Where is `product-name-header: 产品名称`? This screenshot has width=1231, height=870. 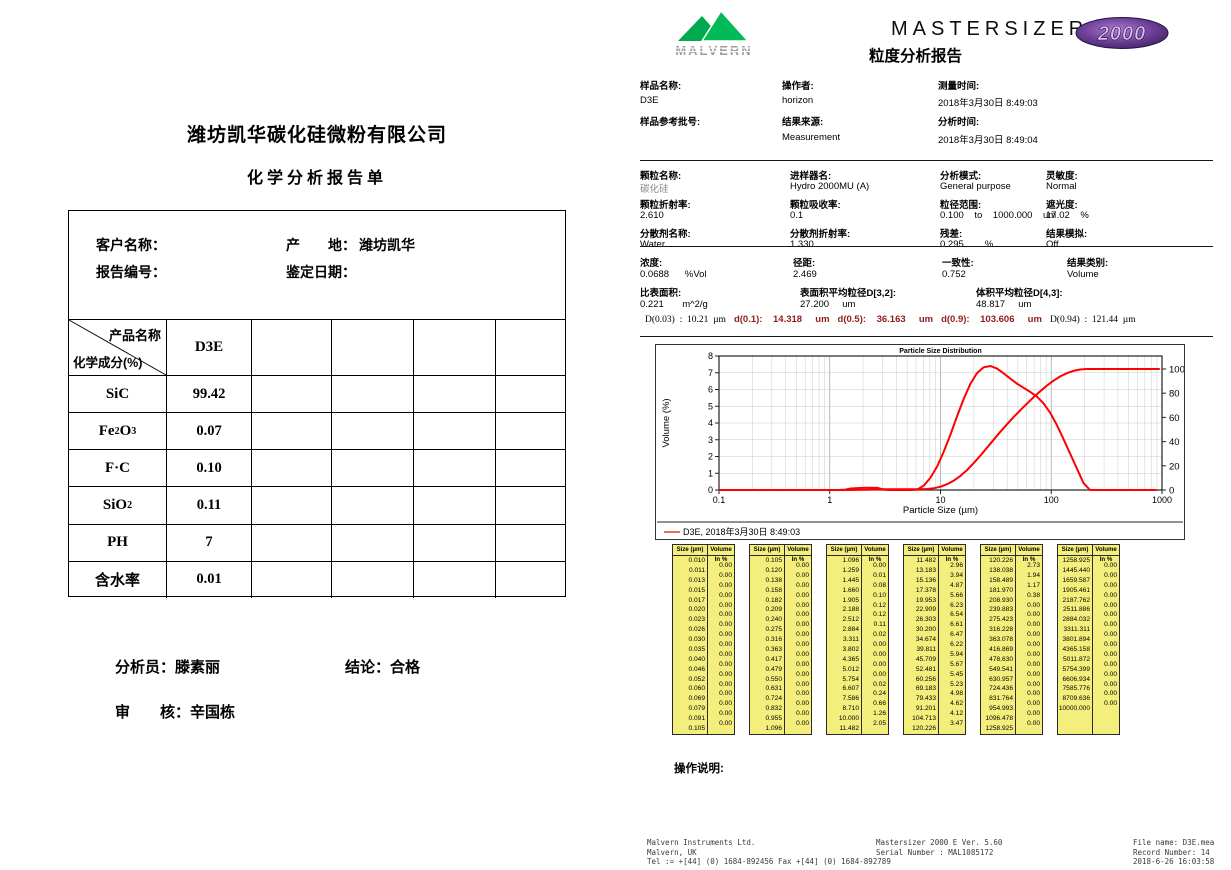 product-name-header: 产品名称 is located at coordinates (134, 335).